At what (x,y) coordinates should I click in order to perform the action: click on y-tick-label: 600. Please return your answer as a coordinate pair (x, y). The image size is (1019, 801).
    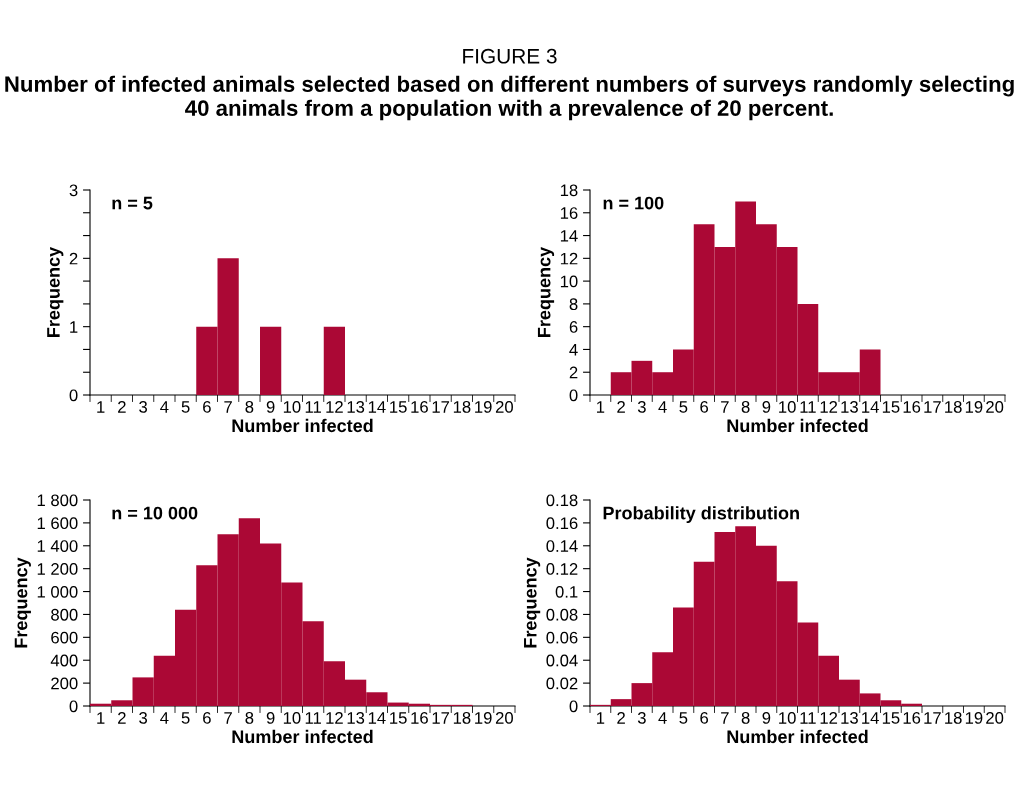
    Looking at the image, I should click on (64, 637).